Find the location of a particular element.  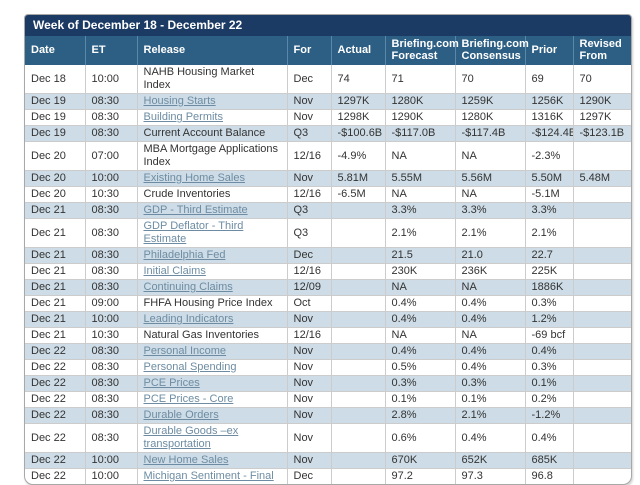

prior-cell: 0.1% is located at coordinates (549, 383).